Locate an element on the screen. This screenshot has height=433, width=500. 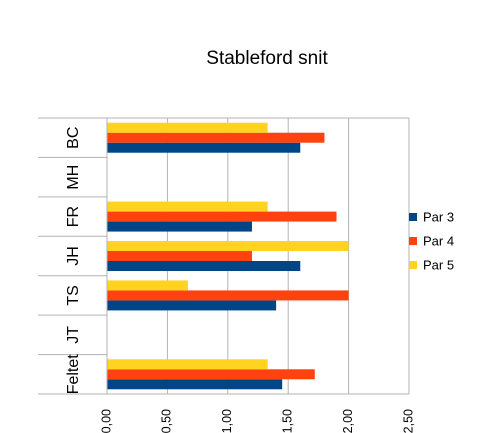
bar-par-3-jh is located at coordinates (204, 266).